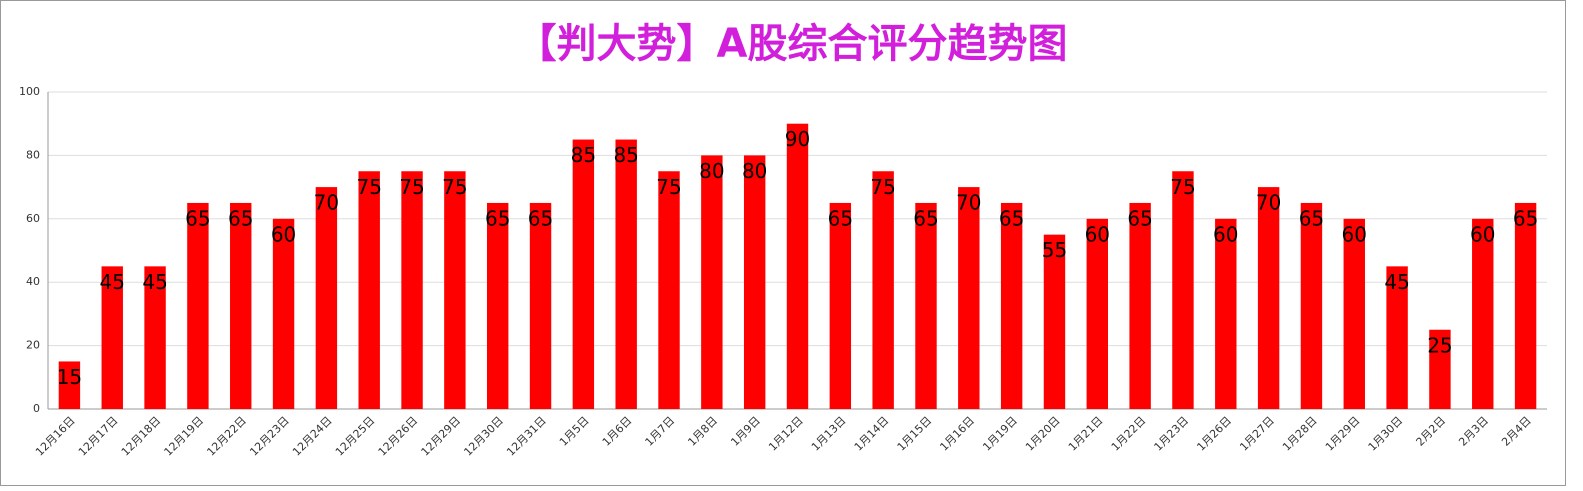 This screenshot has height=491, width=1583. I want to click on y-tick-label: 80, so click(33, 154).